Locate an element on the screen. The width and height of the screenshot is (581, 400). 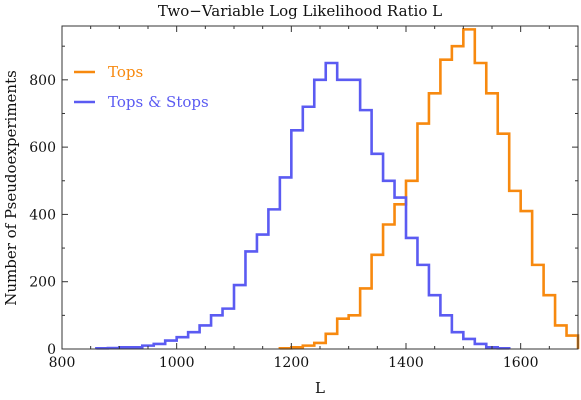
legend-label: Tops is located at coordinates (125, 72).